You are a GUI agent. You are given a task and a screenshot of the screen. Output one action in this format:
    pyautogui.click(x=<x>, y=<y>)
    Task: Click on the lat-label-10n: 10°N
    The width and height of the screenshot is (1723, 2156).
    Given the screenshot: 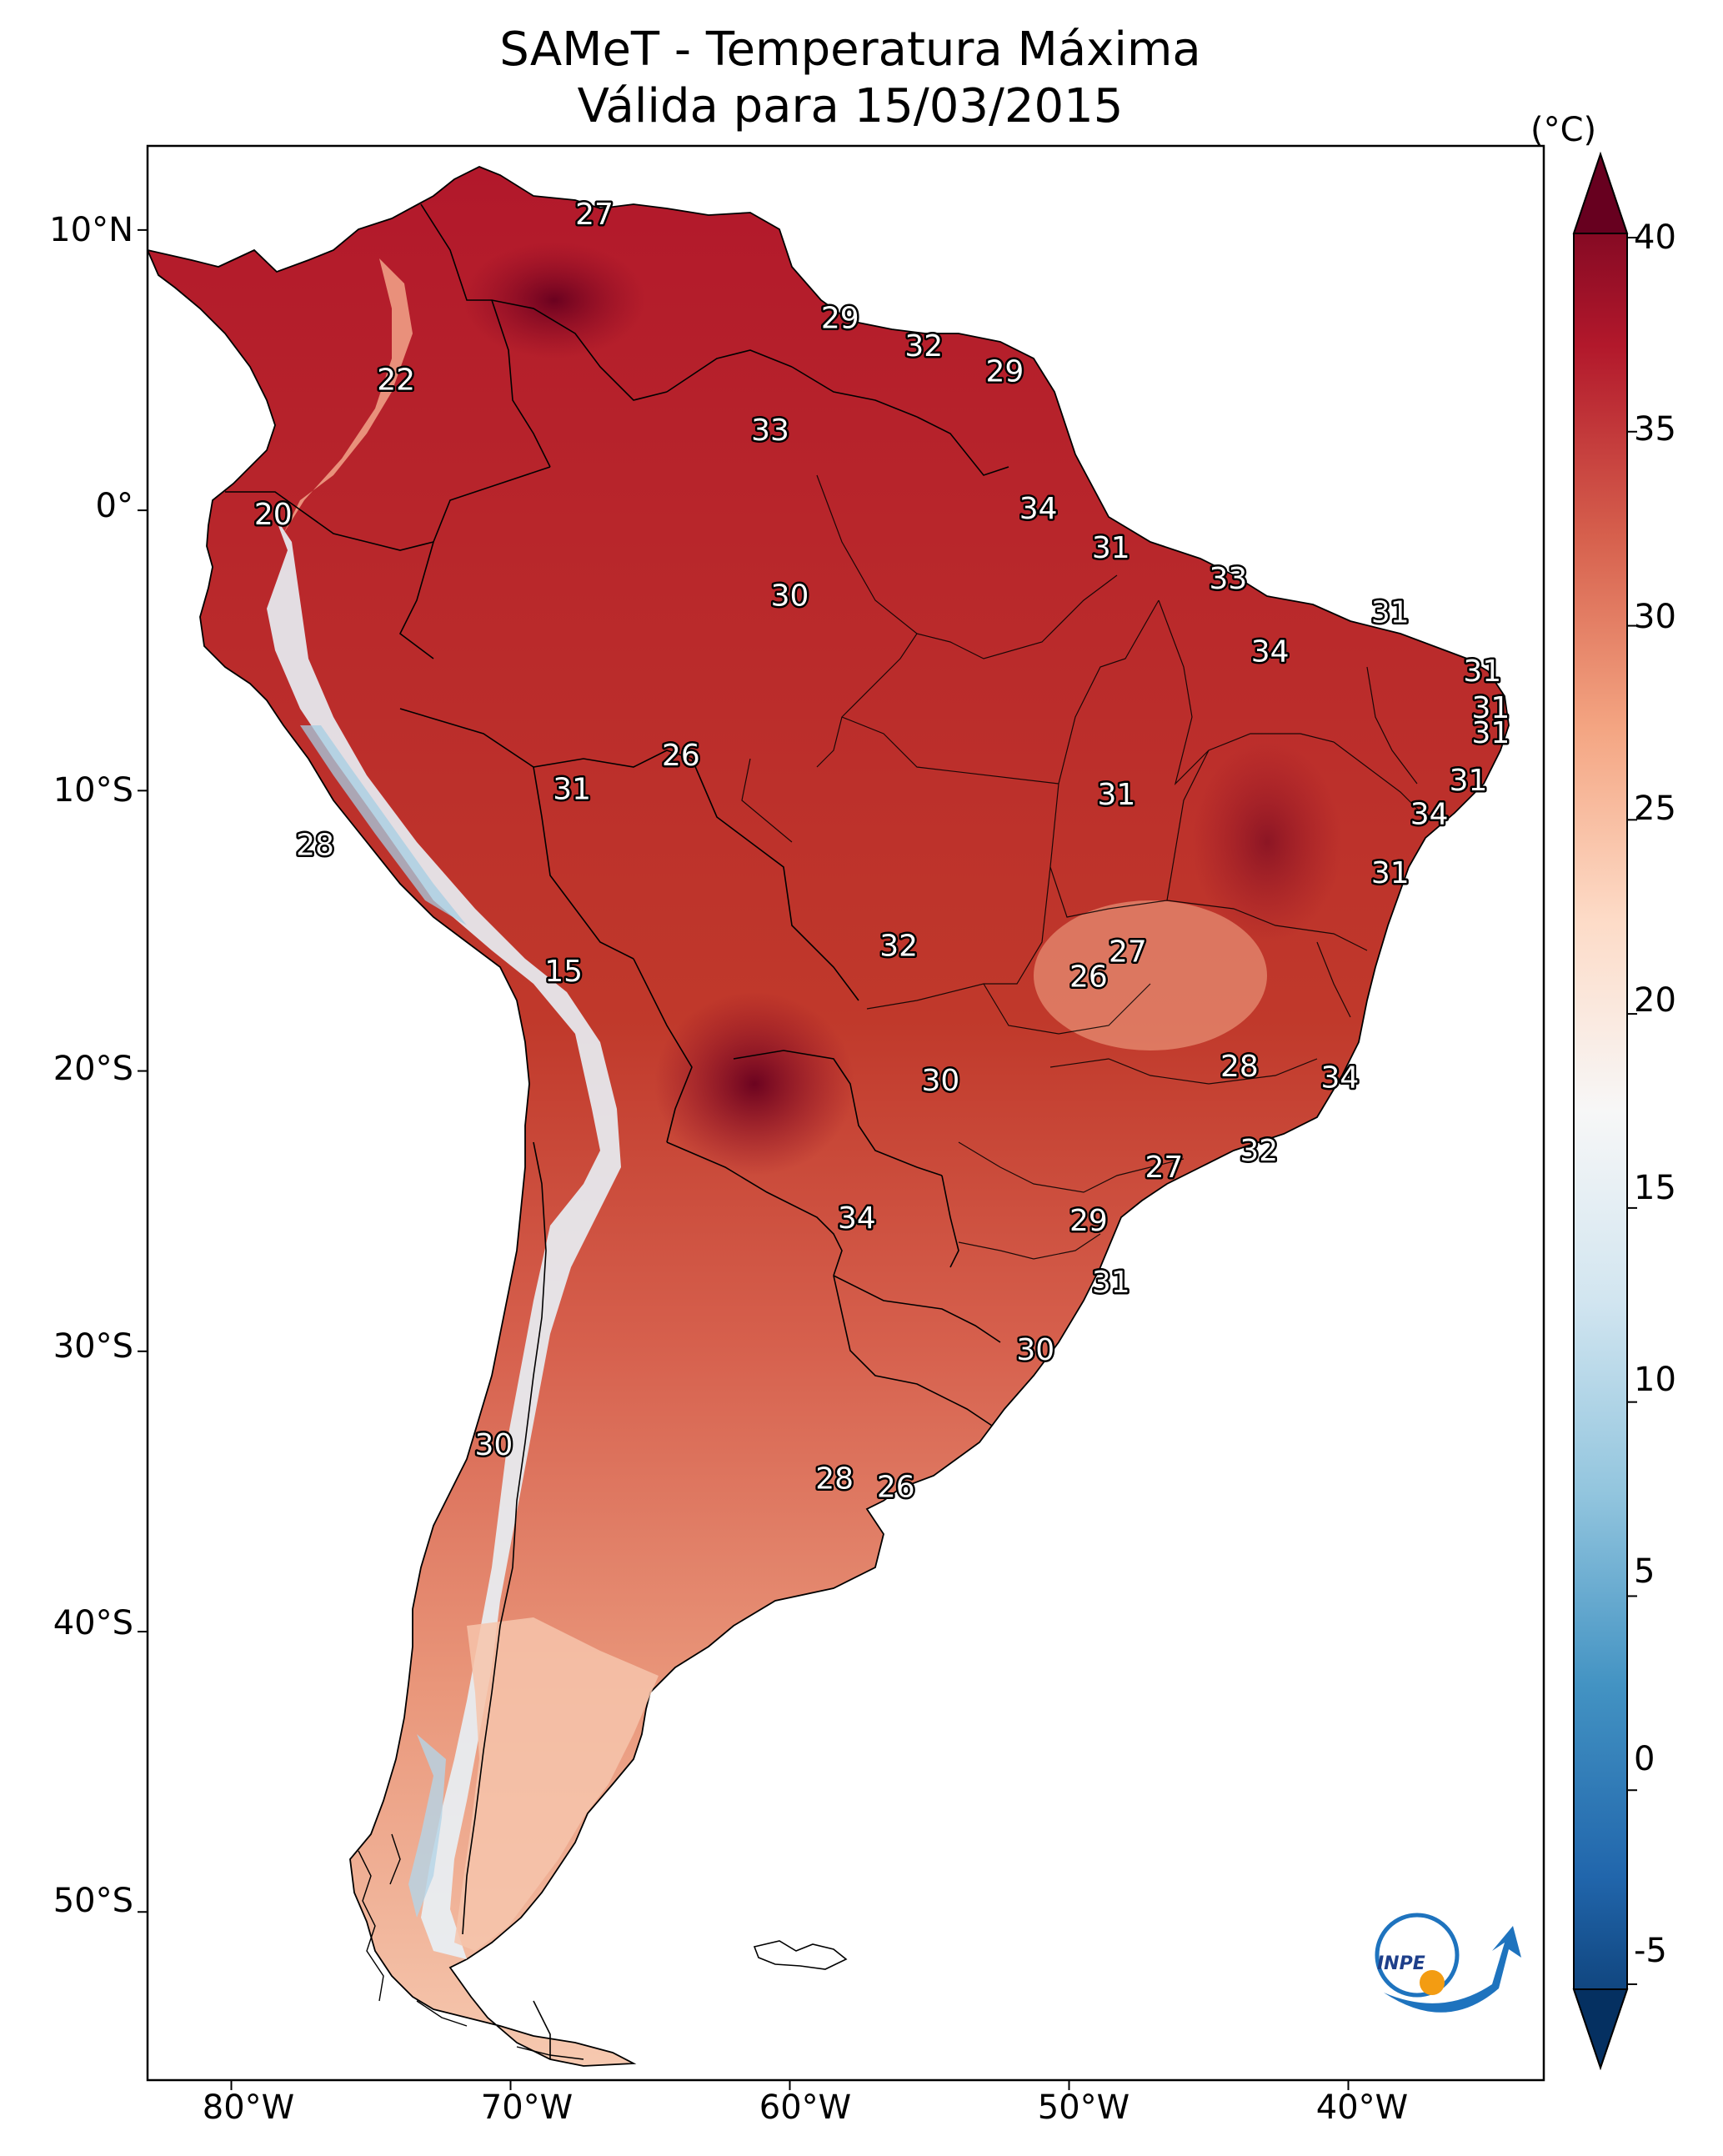 What is the action you would take?
    pyautogui.click(x=91, y=230)
    